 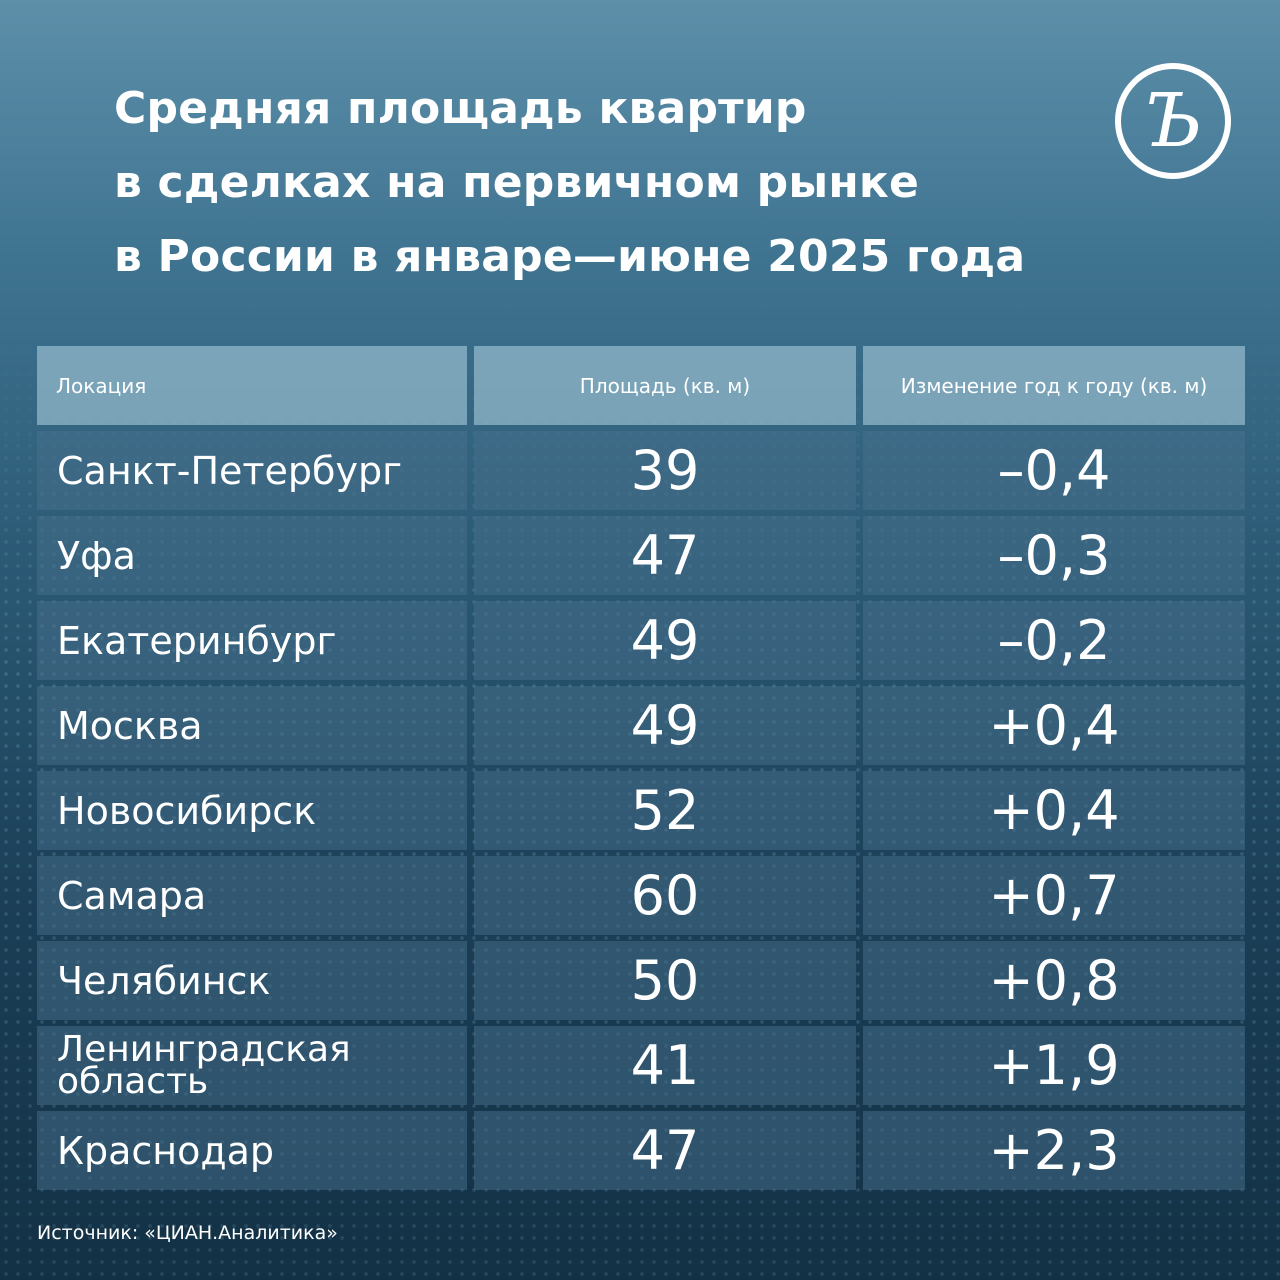 What do you see at coordinates (252, 640) in the screenshot?
I see `table-cell-location: Екатеринбург` at bounding box center [252, 640].